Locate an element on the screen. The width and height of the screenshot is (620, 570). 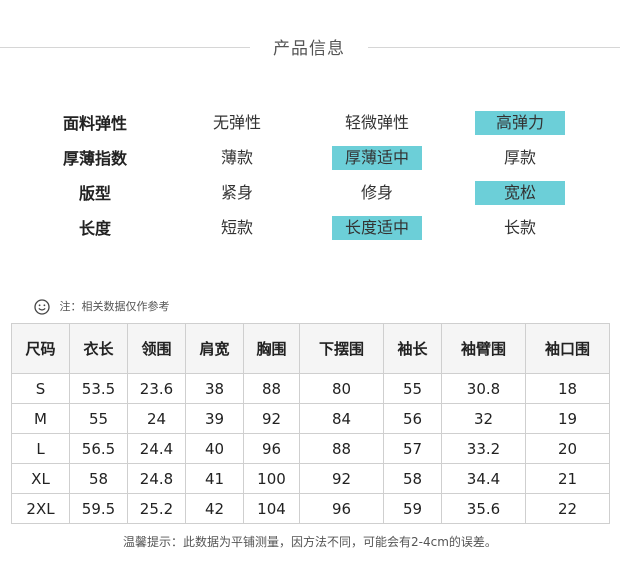
table-cell: 38 is located at coordinates (214, 388).